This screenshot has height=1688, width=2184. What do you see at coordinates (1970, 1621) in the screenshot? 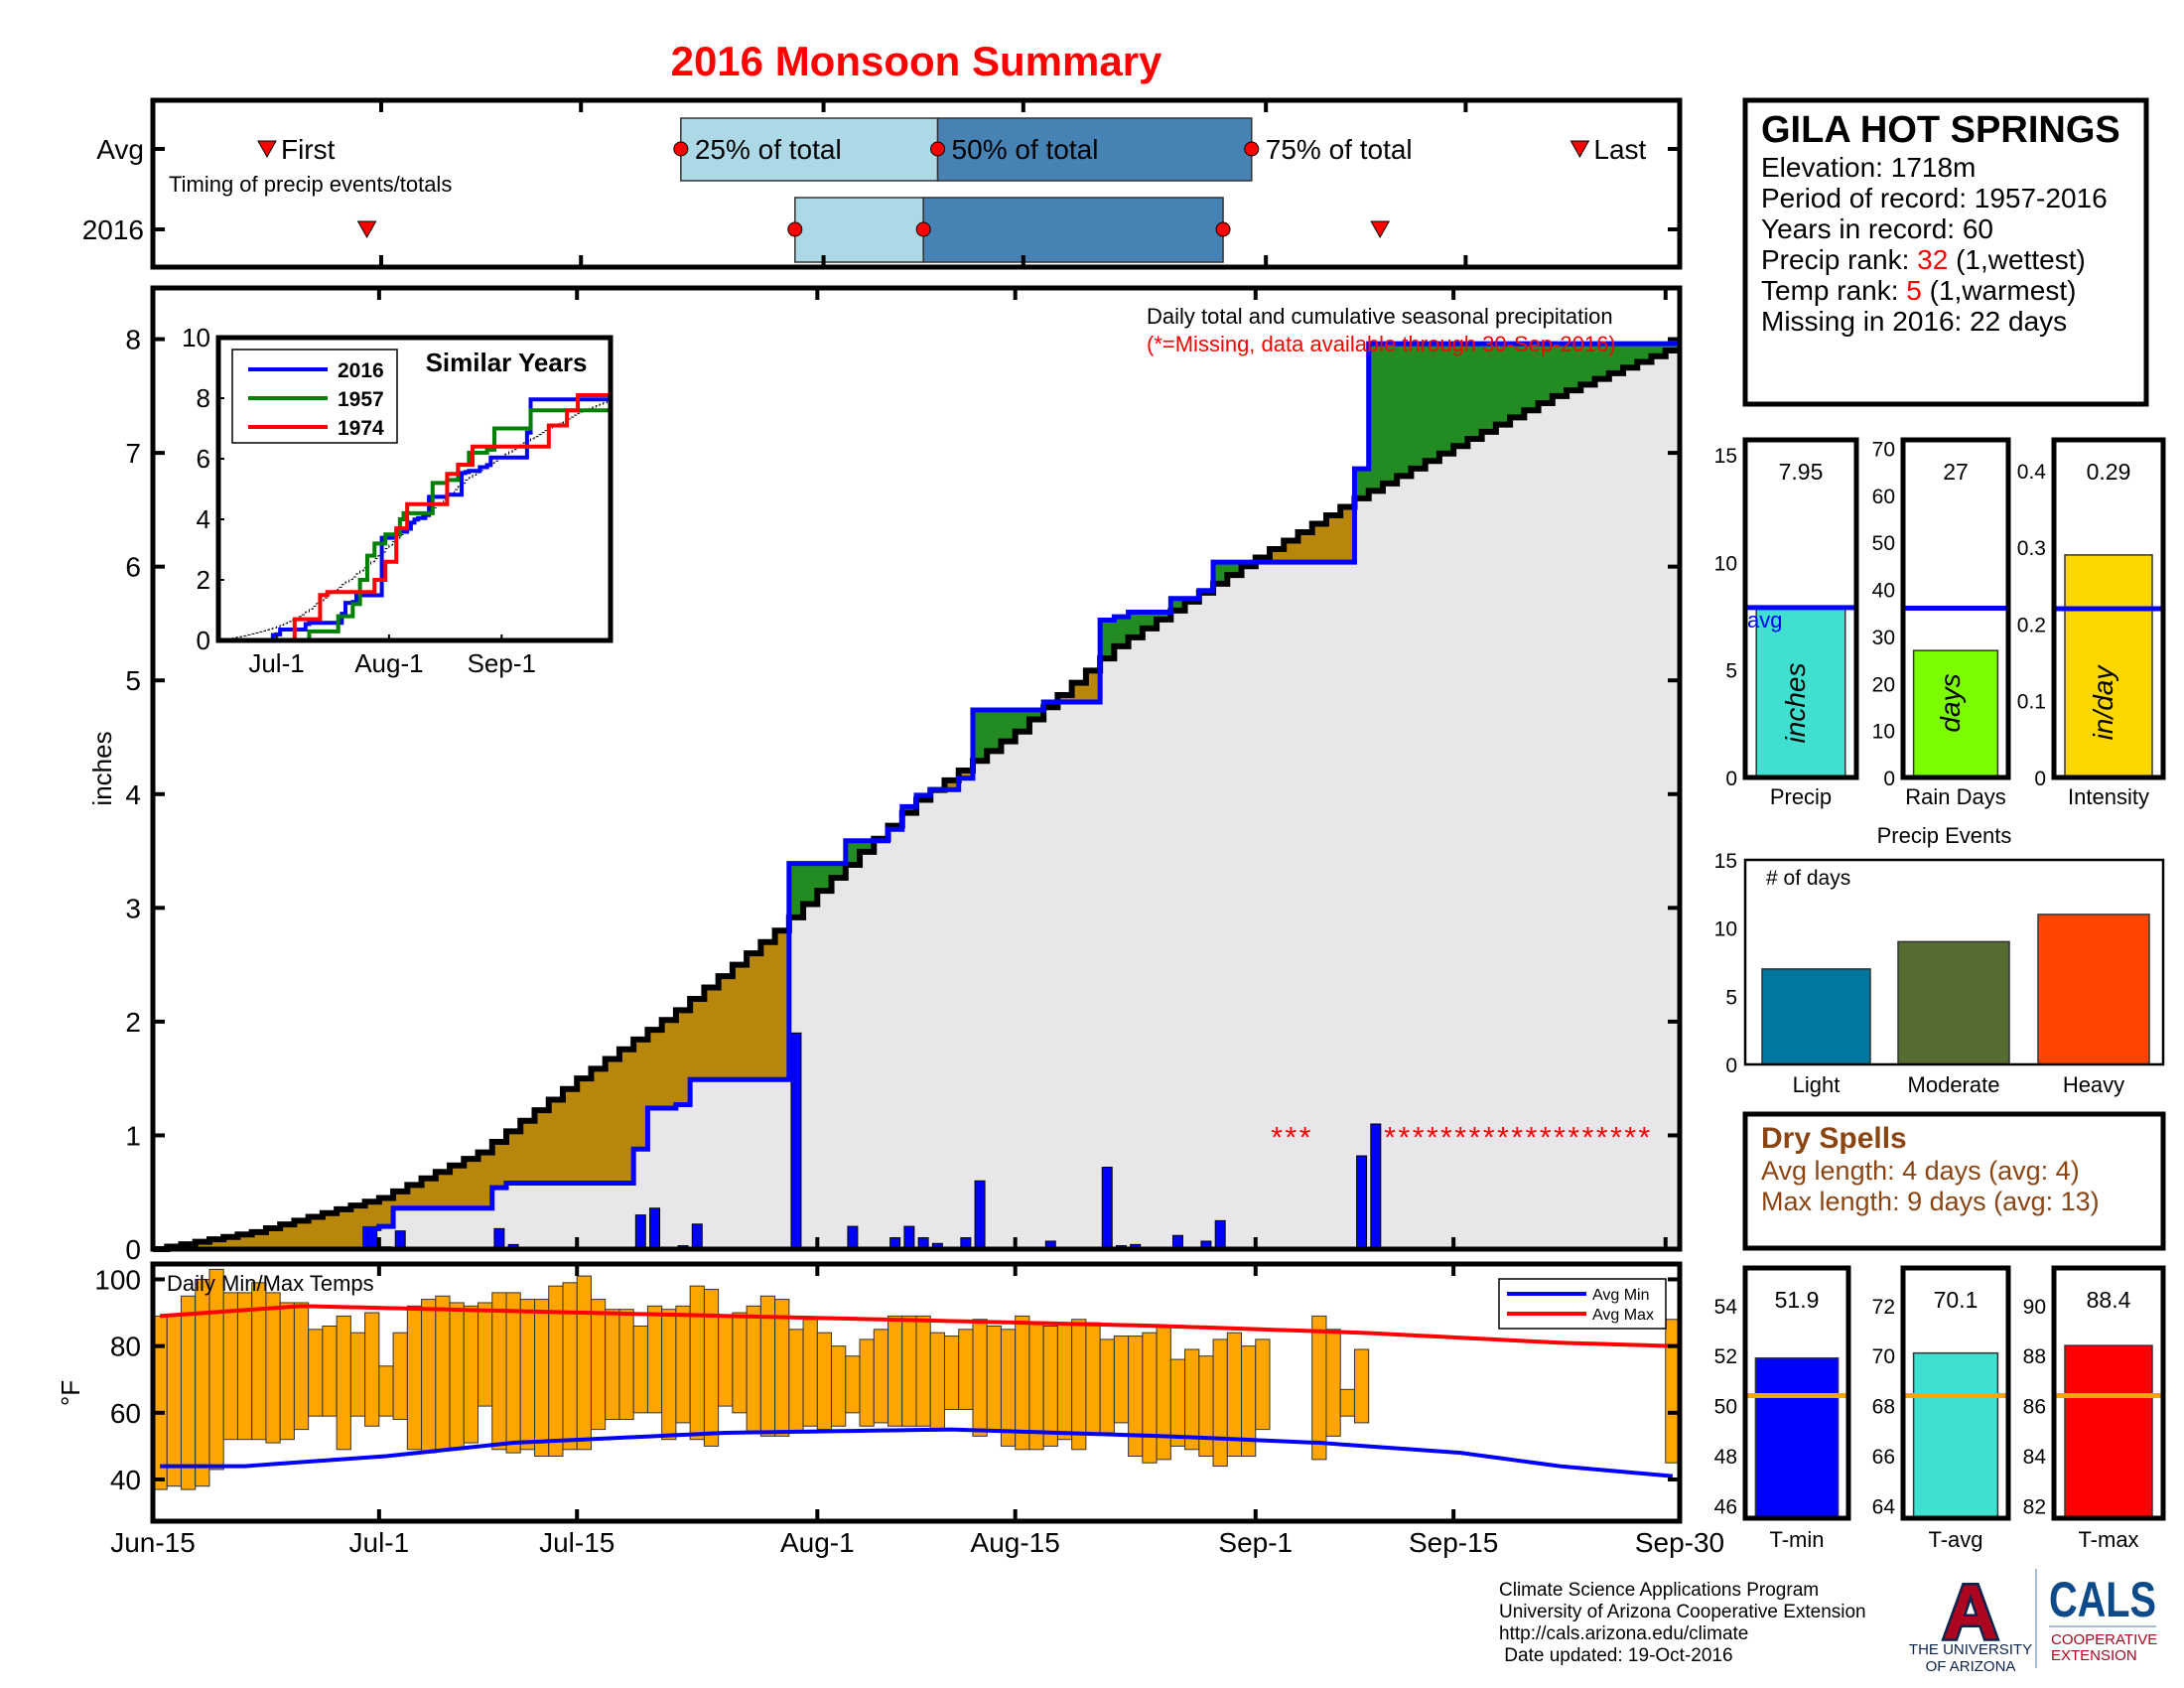
I see `university-of-arizona-logo: A THE UNIVERSITY OF ARIZONA` at bounding box center [1970, 1621].